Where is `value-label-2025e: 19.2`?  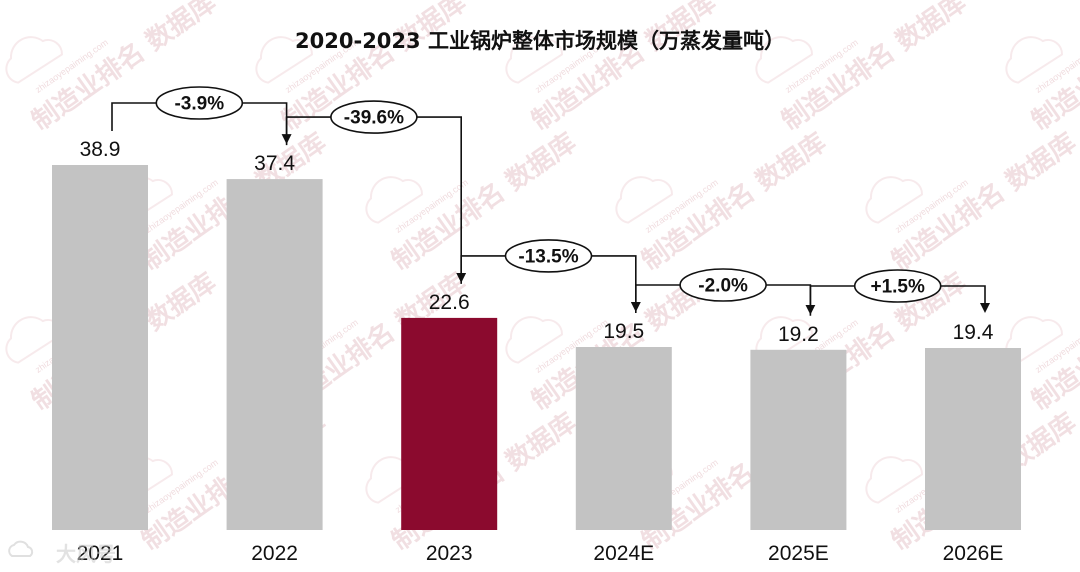
value-label-2025e: 19.2 is located at coordinates (798, 334).